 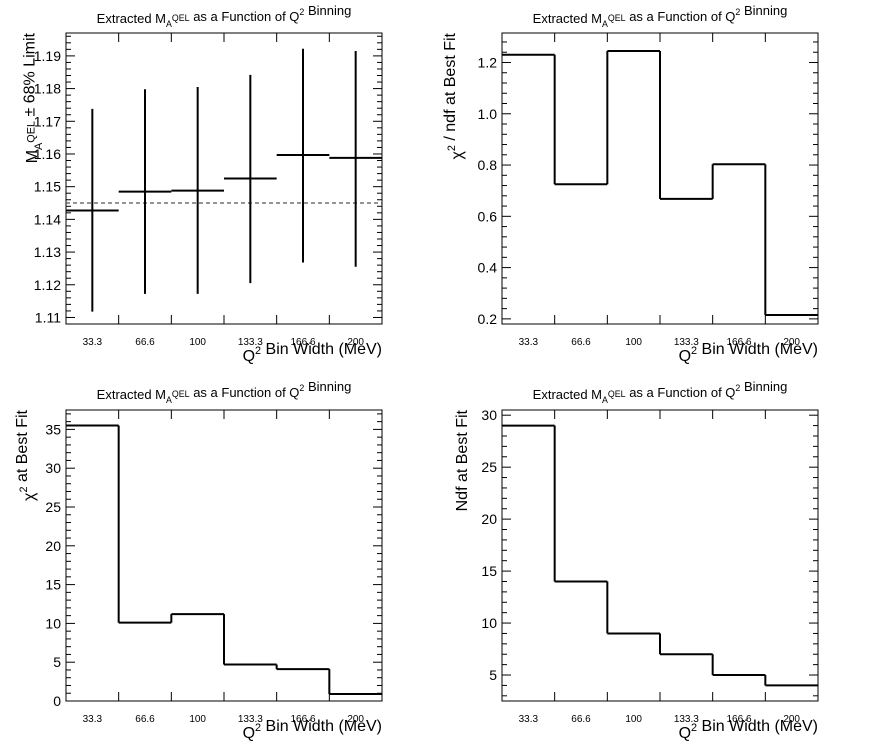 I want to click on y-axis-label: MAQEL ± 68% Limit, so click(x=33, y=97).